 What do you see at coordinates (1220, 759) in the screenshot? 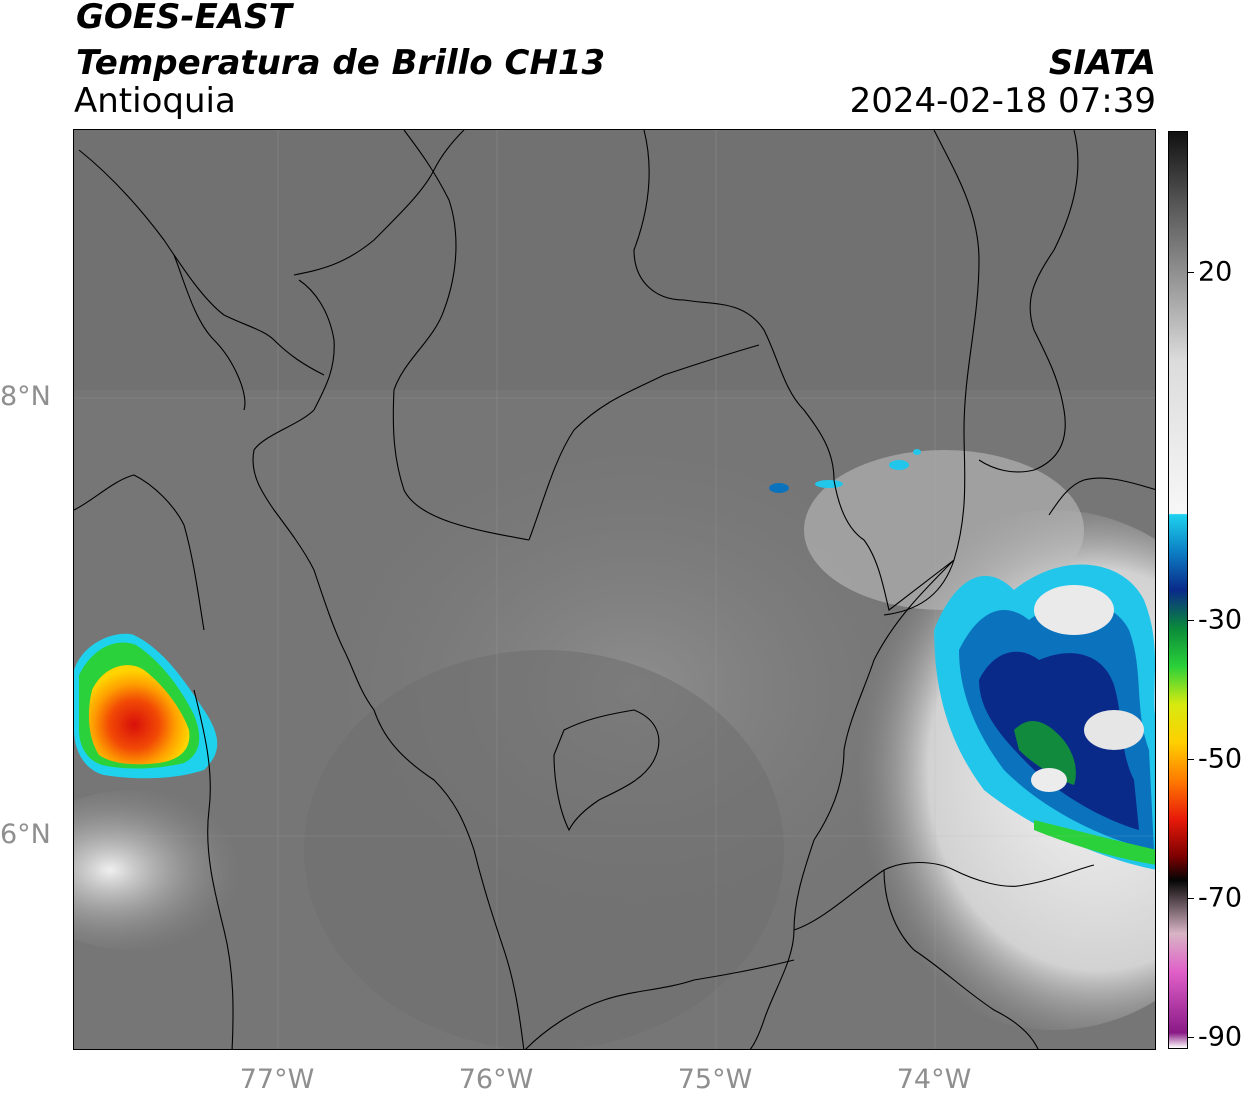
I see `colorbar-tick-minus50: -50` at bounding box center [1220, 759].